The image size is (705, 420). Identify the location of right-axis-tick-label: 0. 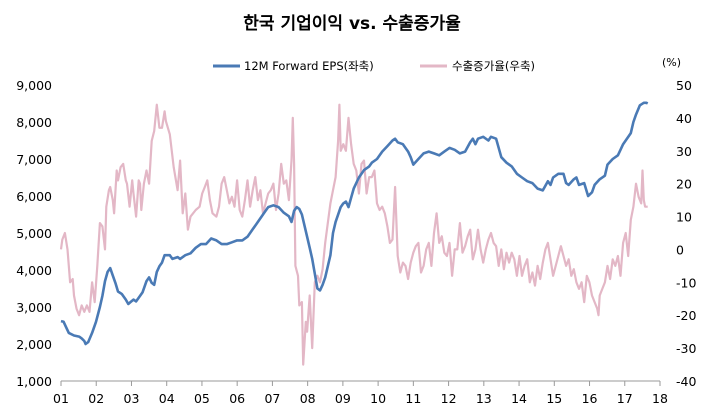
(680, 249).